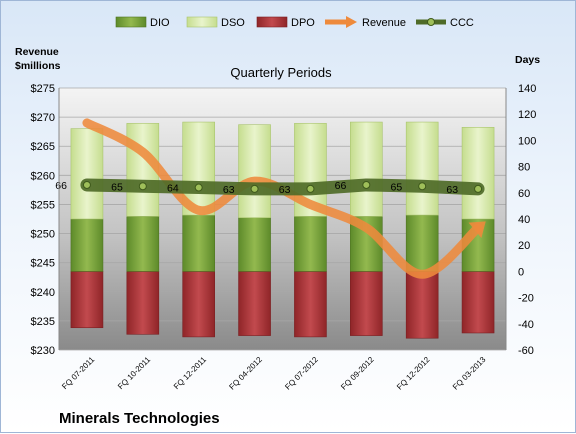  I want to click on right-tick-label: 40, so click(524, 220).